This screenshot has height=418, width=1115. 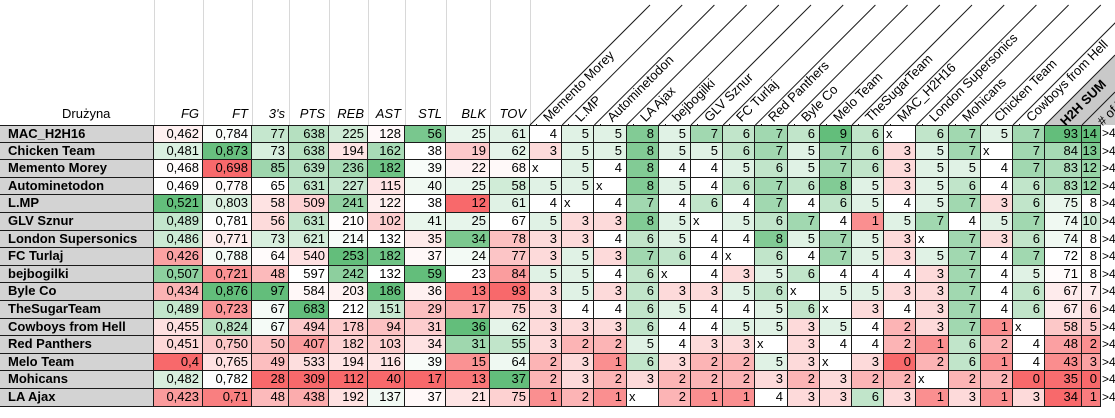 What do you see at coordinates (348, 239) in the screenshot?
I see `stat-cell-reb: 214` at bounding box center [348, 239].